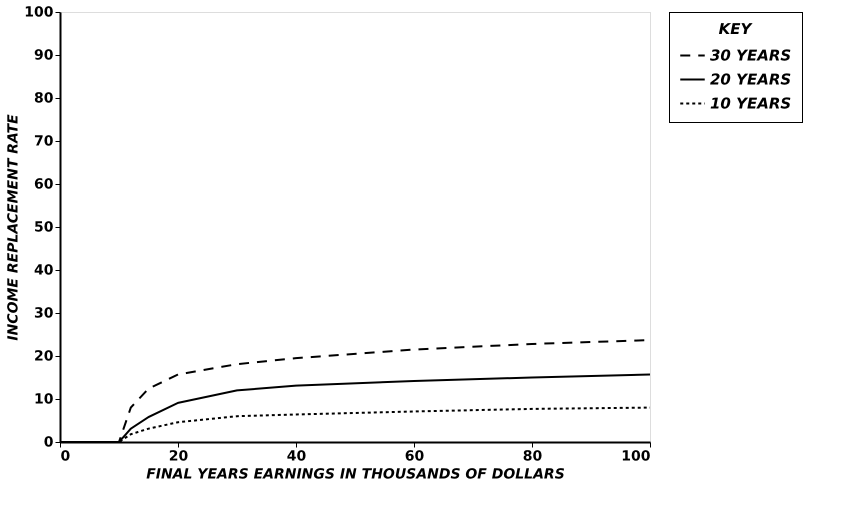  What do you see at coordinates (44, 98) in the screenshot?
I see `y-tick-label: 80` at bounding box center [44, 98].